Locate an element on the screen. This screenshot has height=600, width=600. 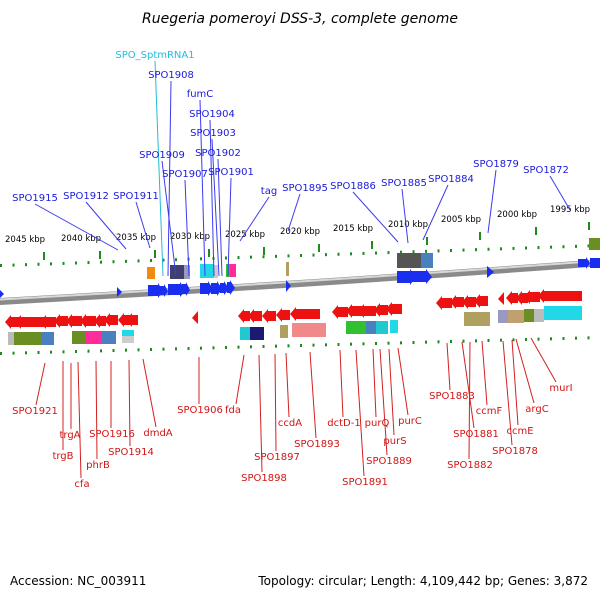
gene-label: SPO1895 is located at coordinates (305, 188).